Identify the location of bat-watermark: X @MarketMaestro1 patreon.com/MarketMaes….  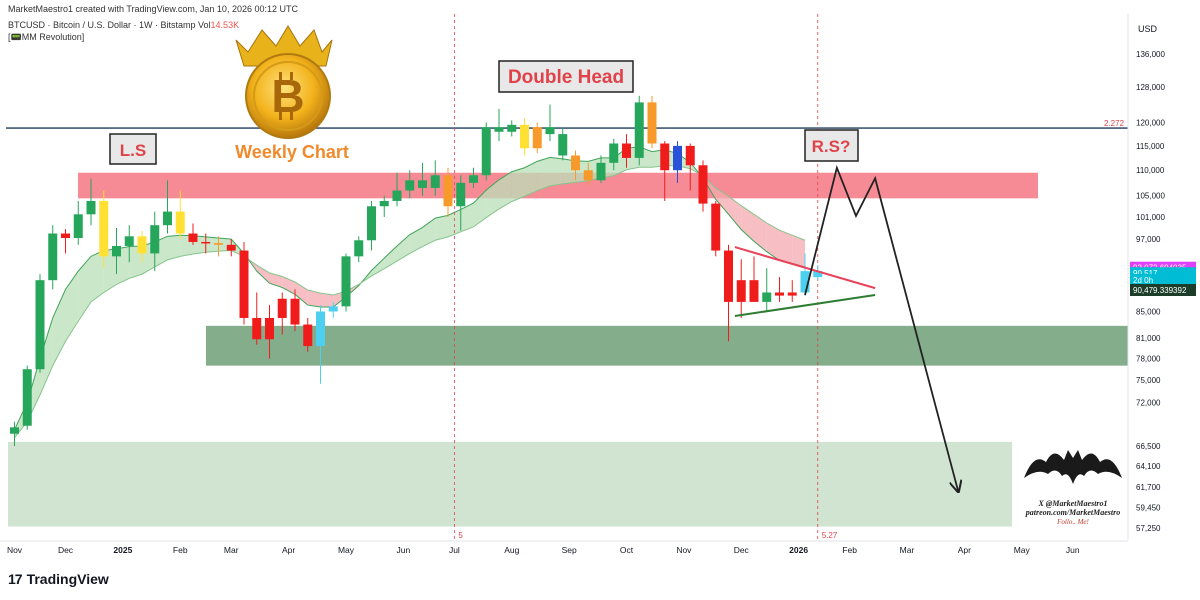
(1073, 488).